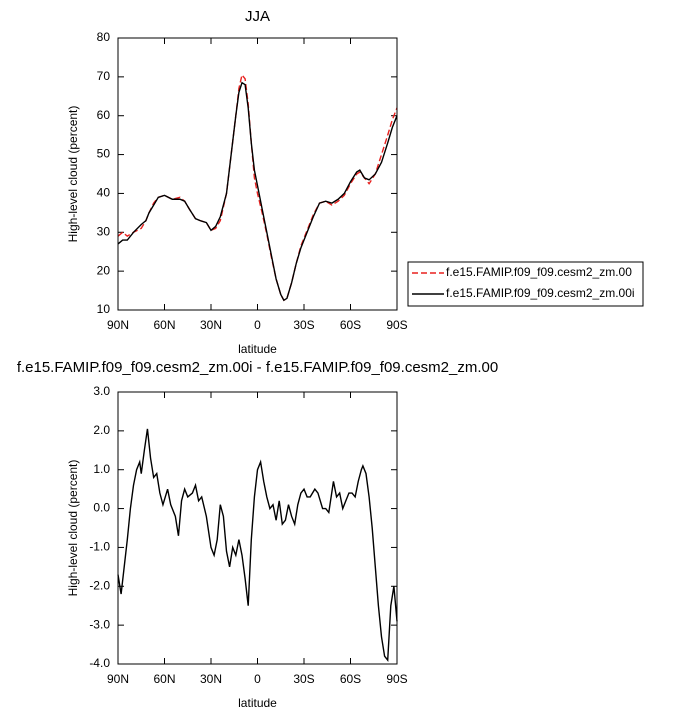 The height and width of the screenshot is (717, 691). I want to click on y-tick-label: -1.0, so click(99, 547).